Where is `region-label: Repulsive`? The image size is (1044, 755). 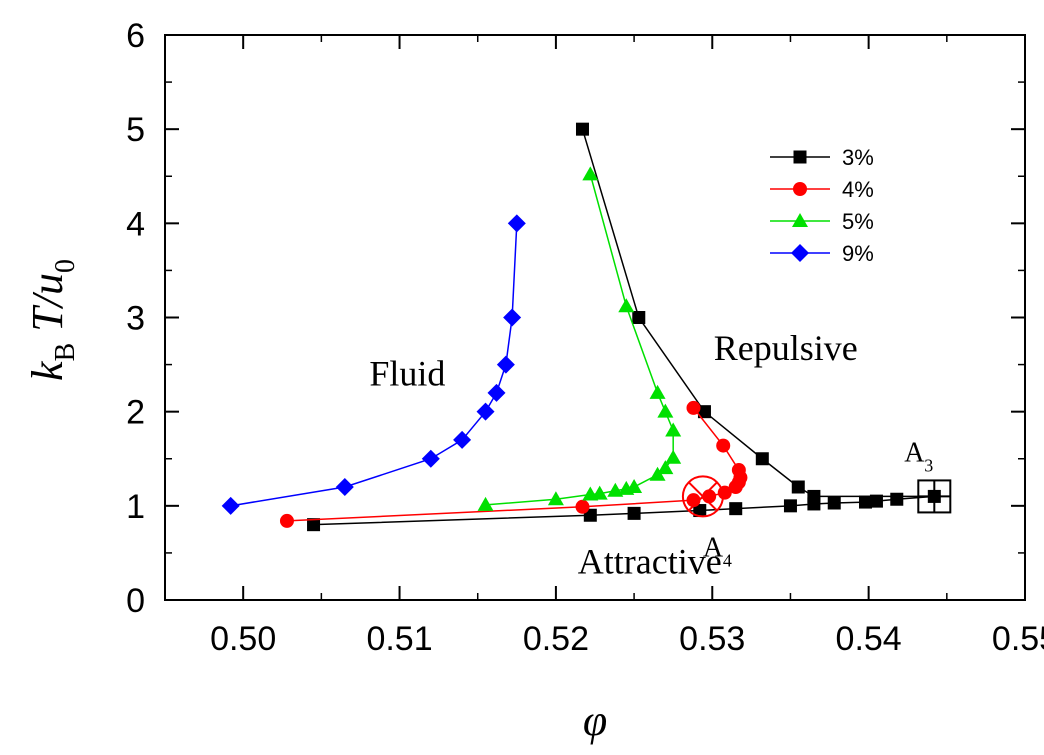 region-label: Repulsive is located at coordinates (786, 348).